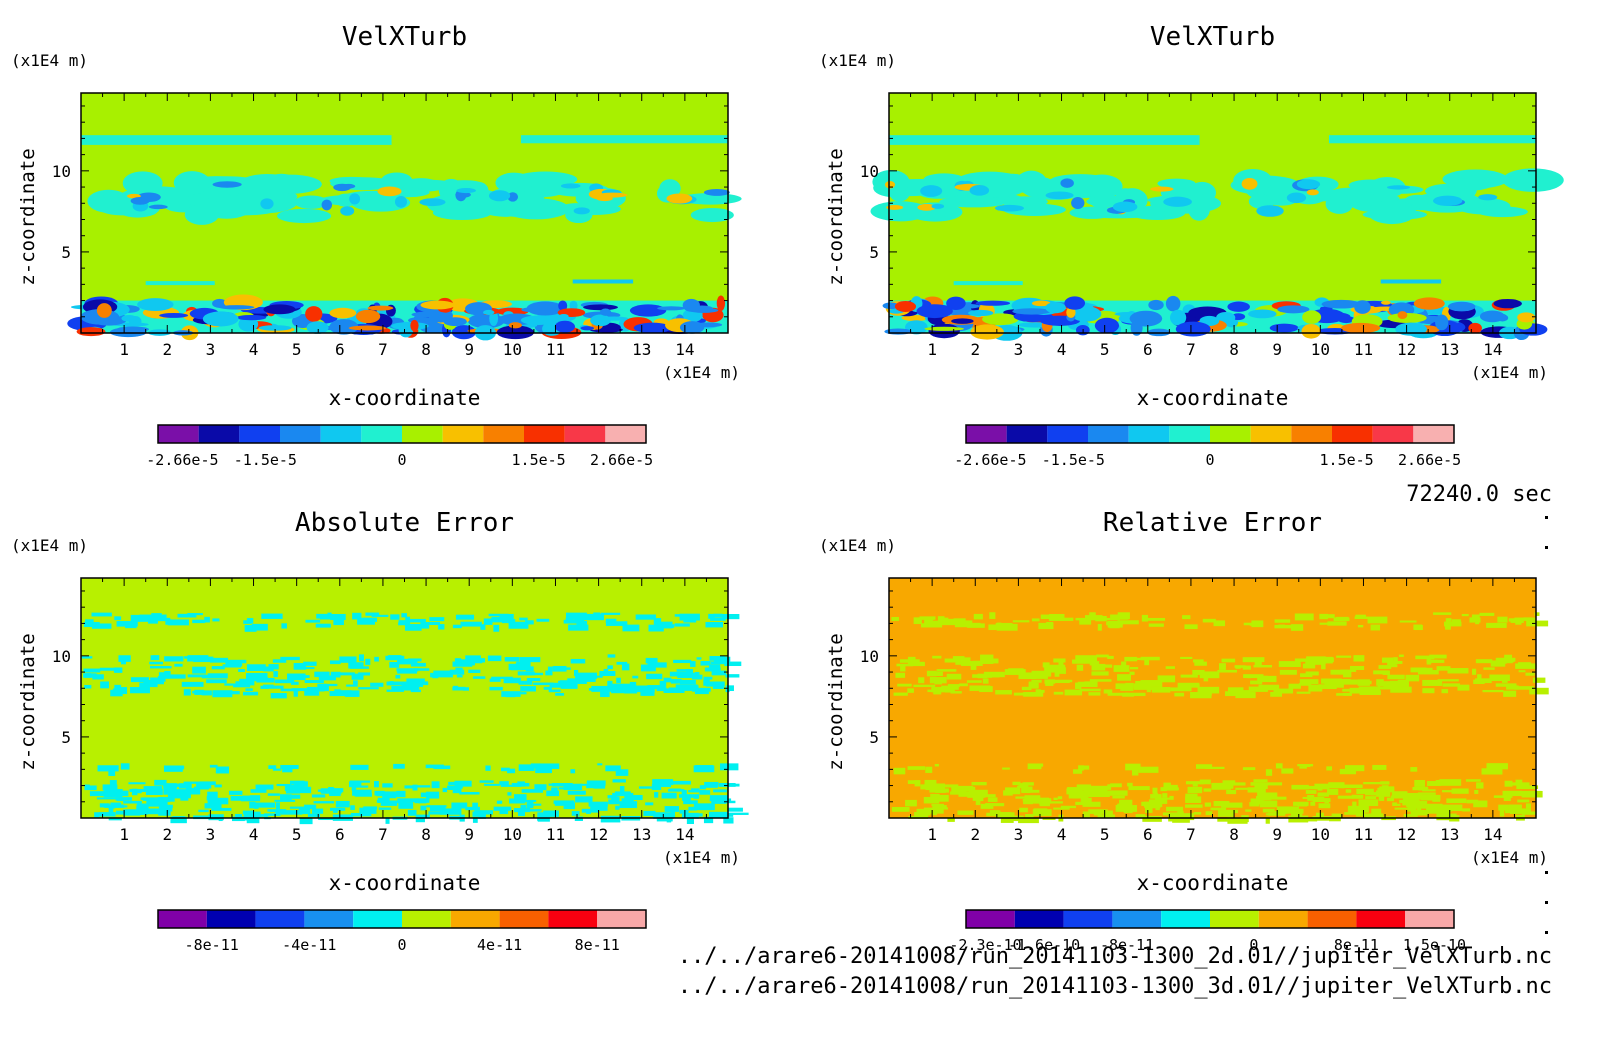  What do you see at coordinates (1019, 349) in the screenshot?
I see `x-tick-label: 3` at bounding box center [1019, 349].